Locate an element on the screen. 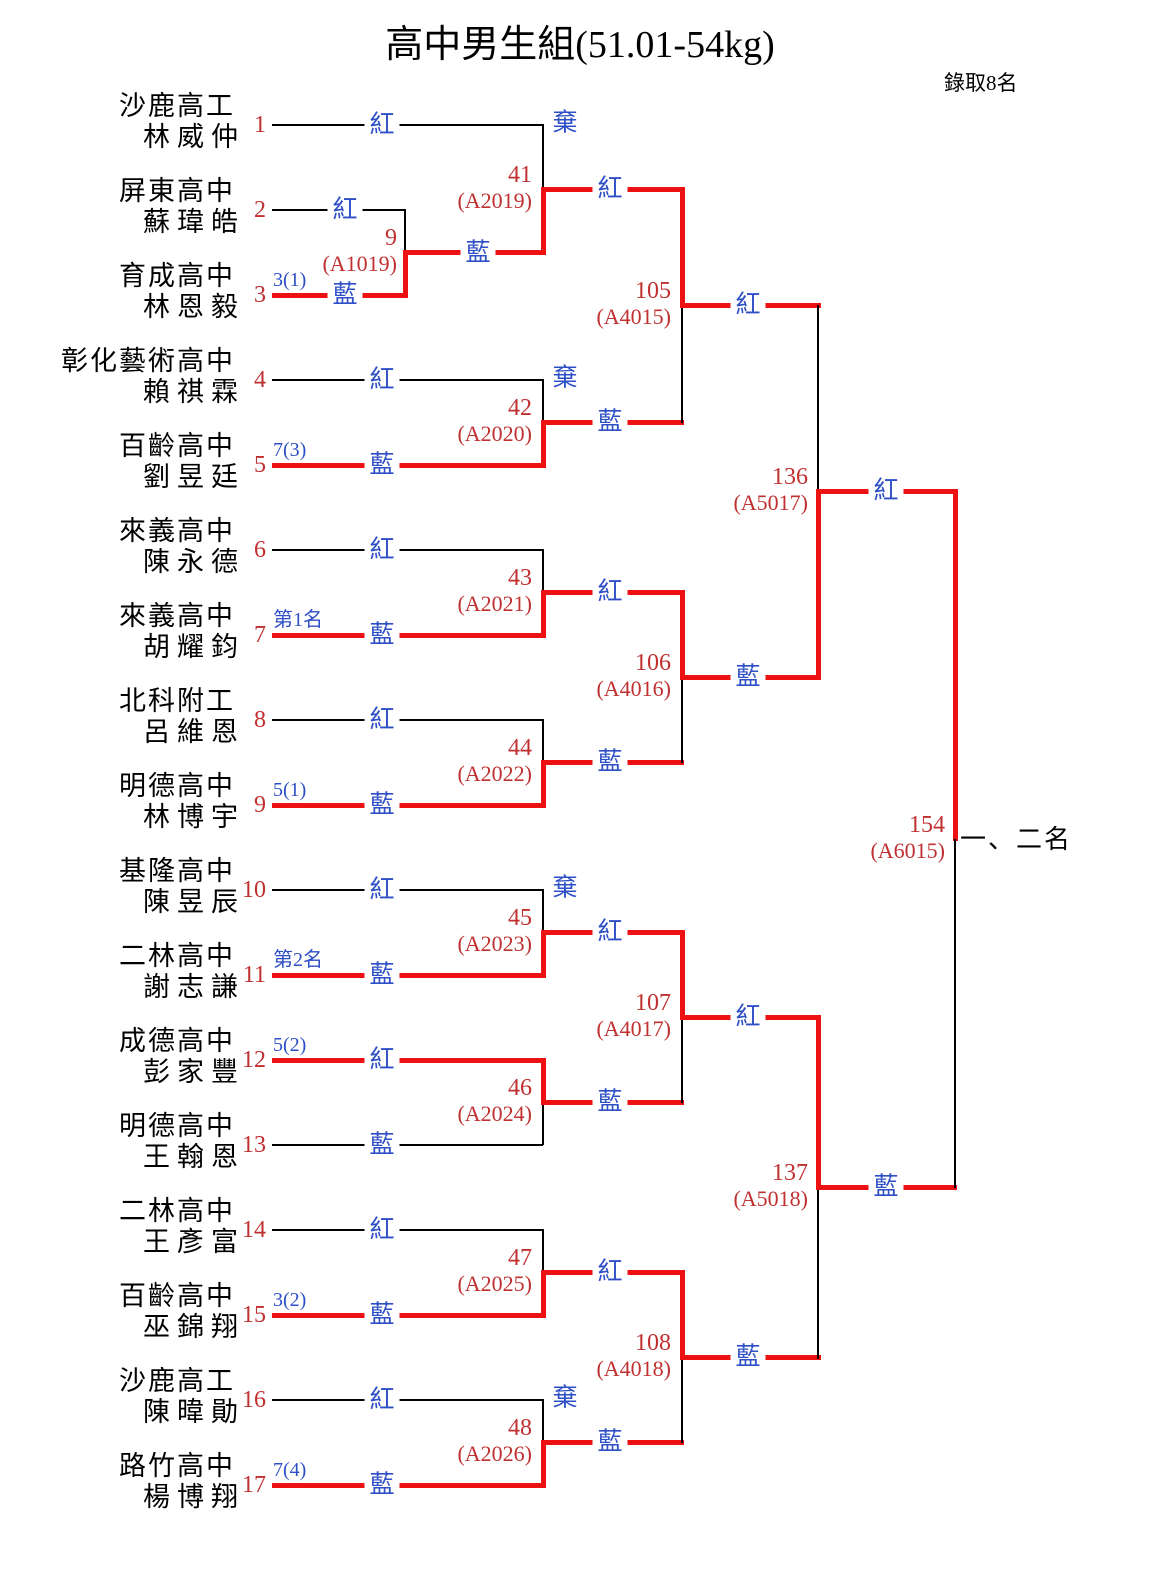 The image size is (1160, 1570). competitor-name: 陳永德 is located at coordinates (194, 562).